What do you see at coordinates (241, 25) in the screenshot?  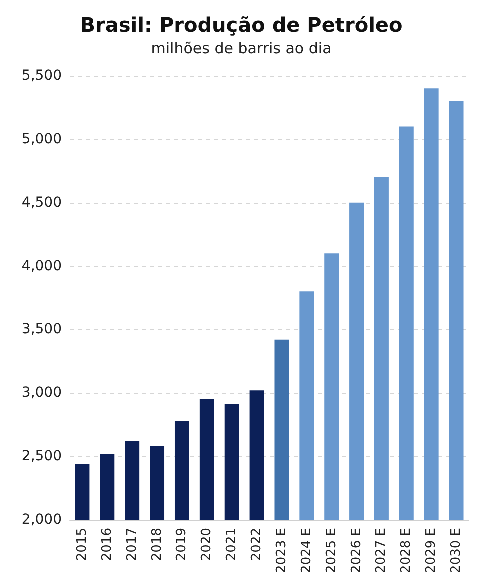 I see `chart-title: Brasil: Produção de Petróleo` at bounding box center [241, 25].